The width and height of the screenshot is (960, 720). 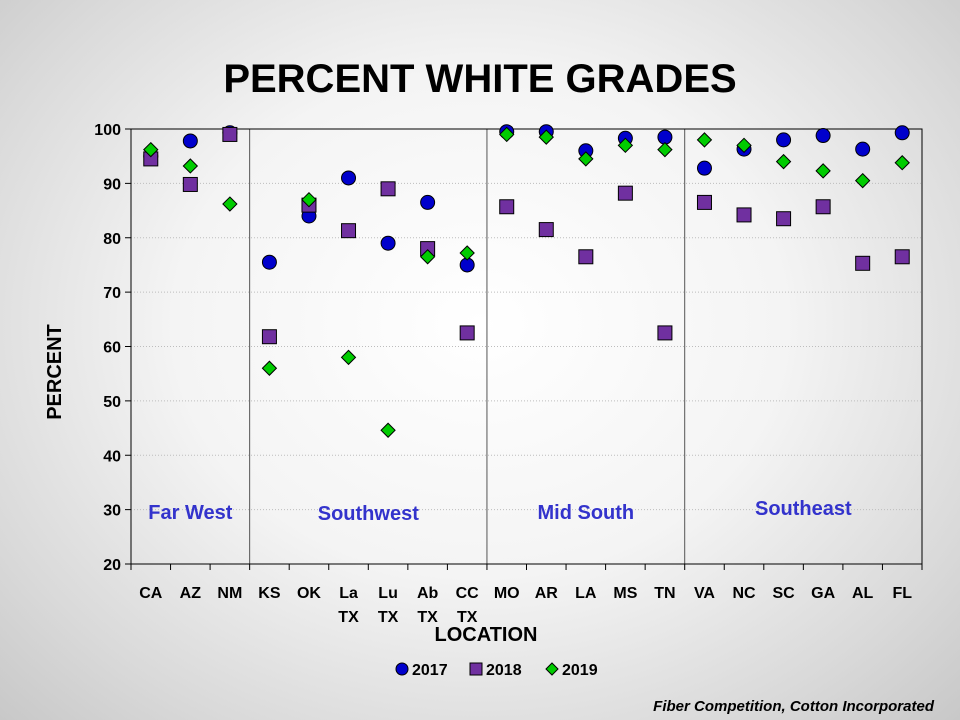 What do you see at coordinates (151, 593) in the screenshot?
I see `x-tick-label: CA` at bounding box center [151, 593].